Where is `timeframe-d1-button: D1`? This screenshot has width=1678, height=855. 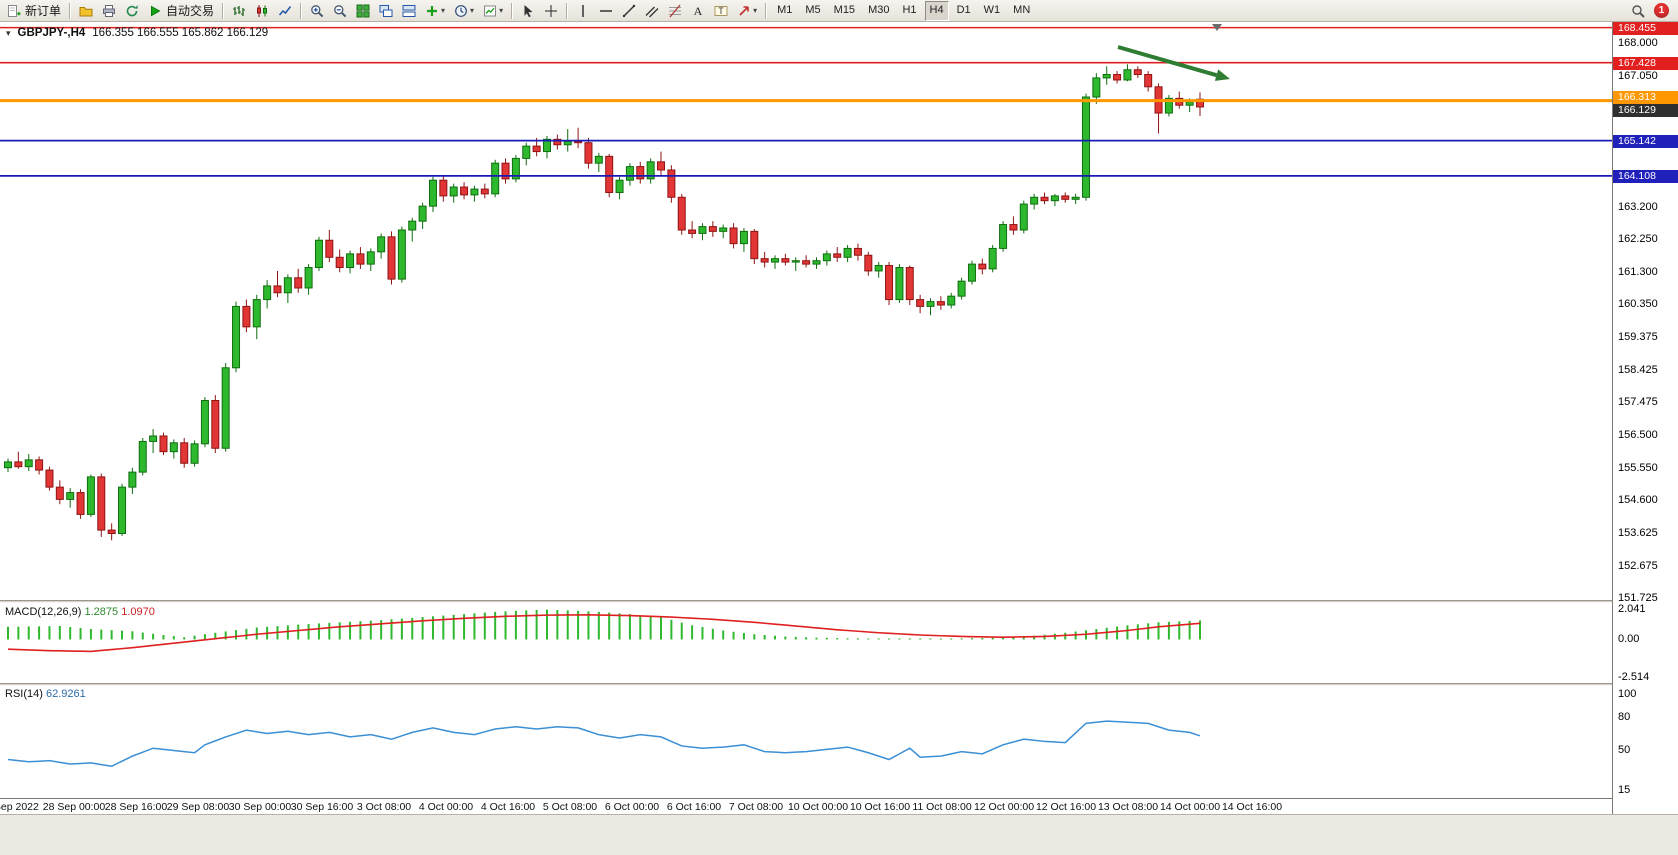 timeframe-d1-button: D1 is located at coordinates (963, 9).